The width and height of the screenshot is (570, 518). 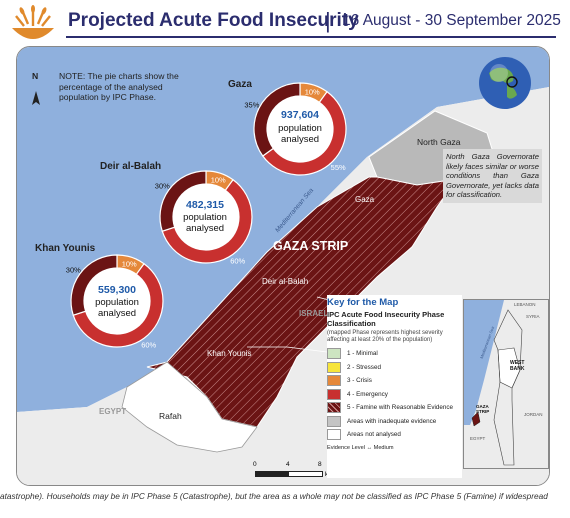 What do you see at coordinates (36, 98) in the screenshot?
I see `north-arrow-icon` at bounding box center [36, 98].